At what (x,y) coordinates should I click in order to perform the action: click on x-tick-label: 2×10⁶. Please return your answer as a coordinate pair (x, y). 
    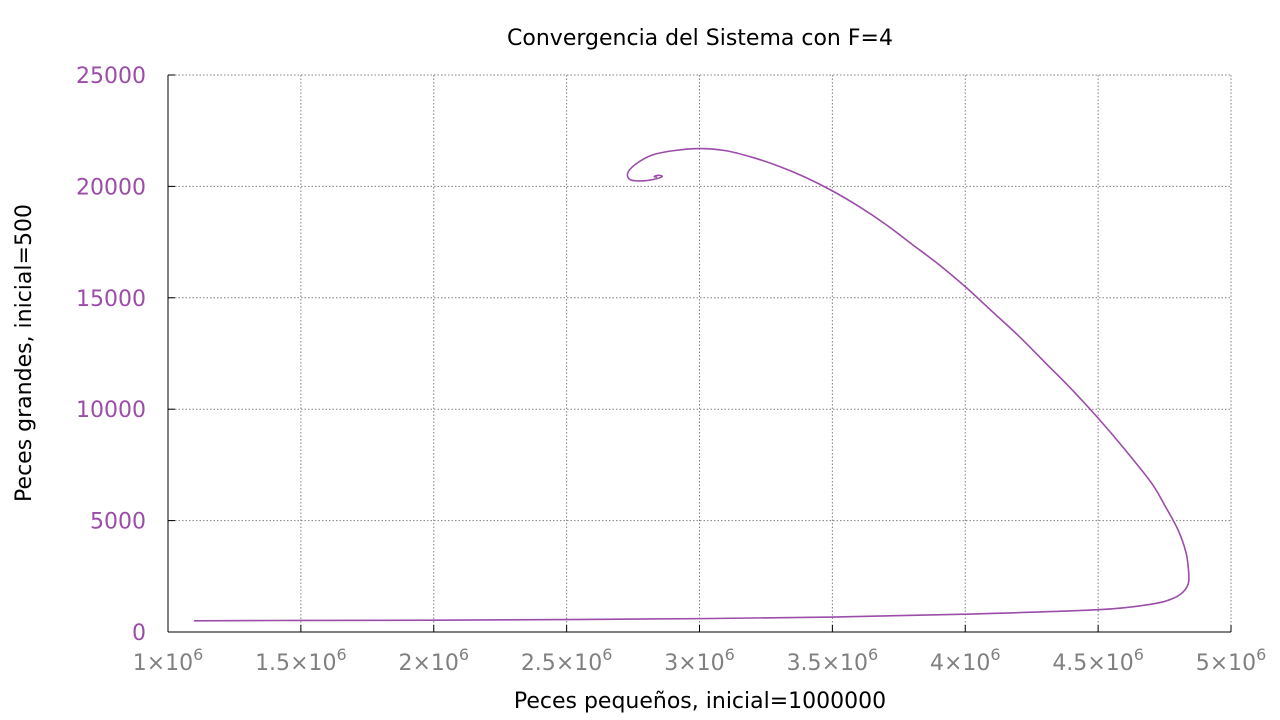
    Looking at the image, I should click on (433, 660).